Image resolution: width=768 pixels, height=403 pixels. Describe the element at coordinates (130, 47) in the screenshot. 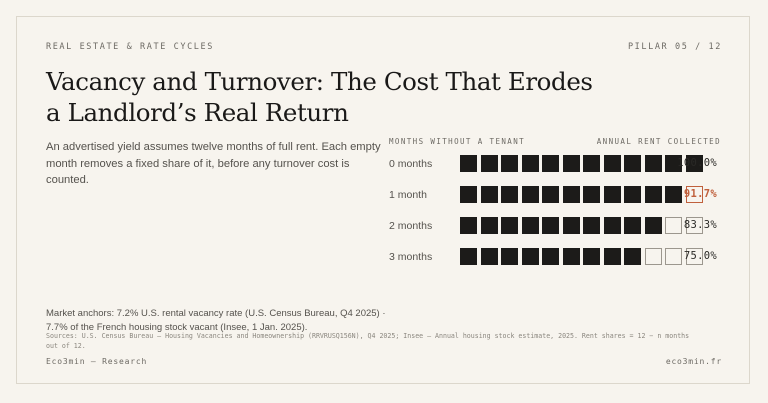

I see `section-kicker: REAL ESTATE & RATE CYCLES` at that location.